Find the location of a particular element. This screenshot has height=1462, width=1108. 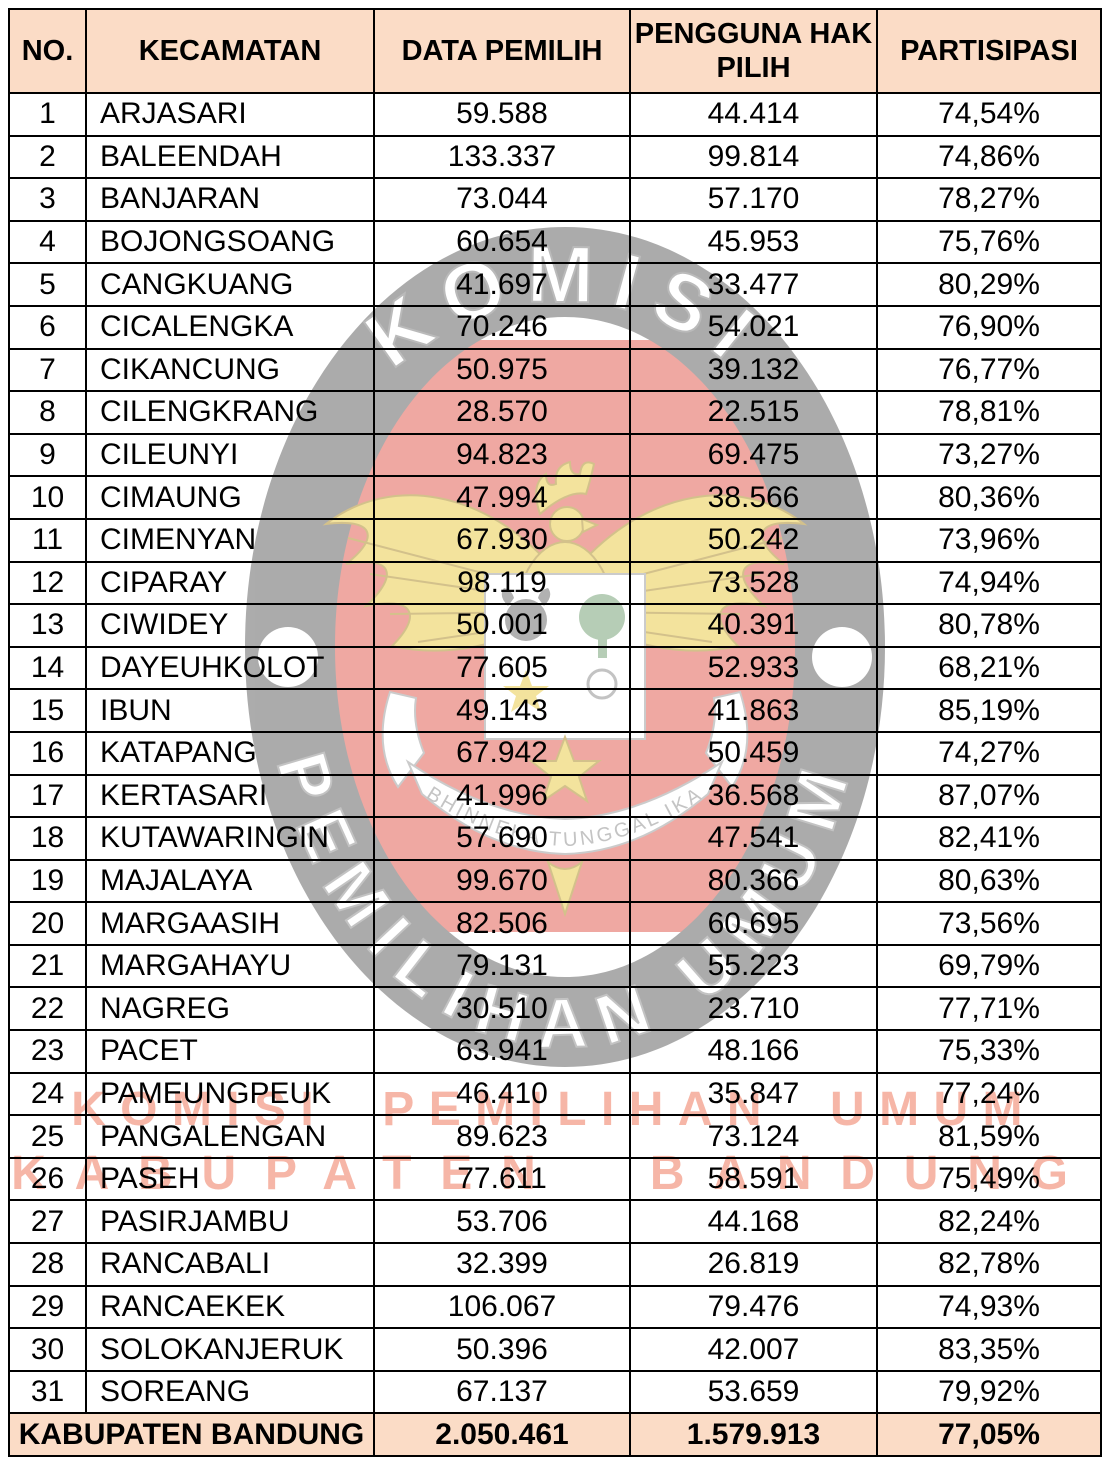

kecamatan-name: DAYEUHKOLOT is located at coordinates (230, 668).